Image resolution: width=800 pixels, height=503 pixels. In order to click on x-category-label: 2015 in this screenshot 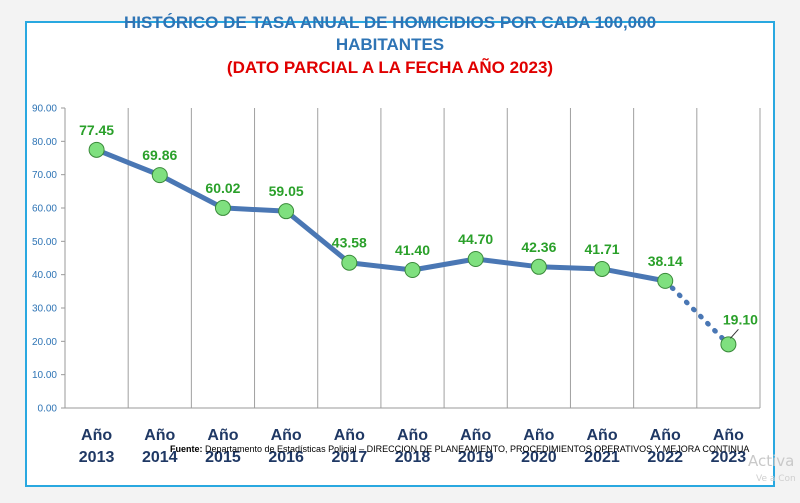, I will do `click(223, 457)`.